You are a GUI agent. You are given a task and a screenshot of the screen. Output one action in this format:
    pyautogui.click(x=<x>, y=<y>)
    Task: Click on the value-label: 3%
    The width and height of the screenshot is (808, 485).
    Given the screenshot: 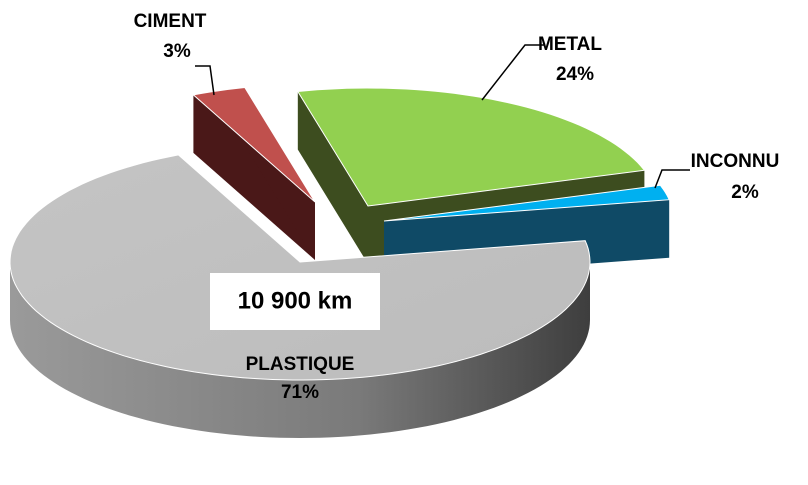 What is the action you would take?
    pyautogui.click(x=177, y=51)
    